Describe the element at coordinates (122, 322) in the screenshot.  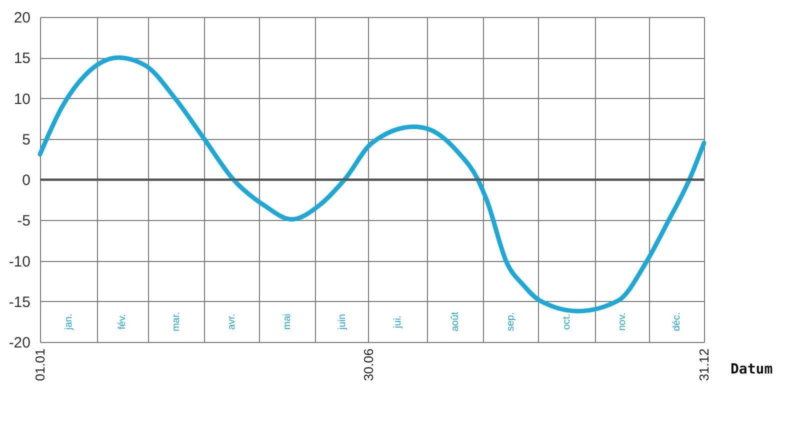
I see `annotation: fév.` at that location.